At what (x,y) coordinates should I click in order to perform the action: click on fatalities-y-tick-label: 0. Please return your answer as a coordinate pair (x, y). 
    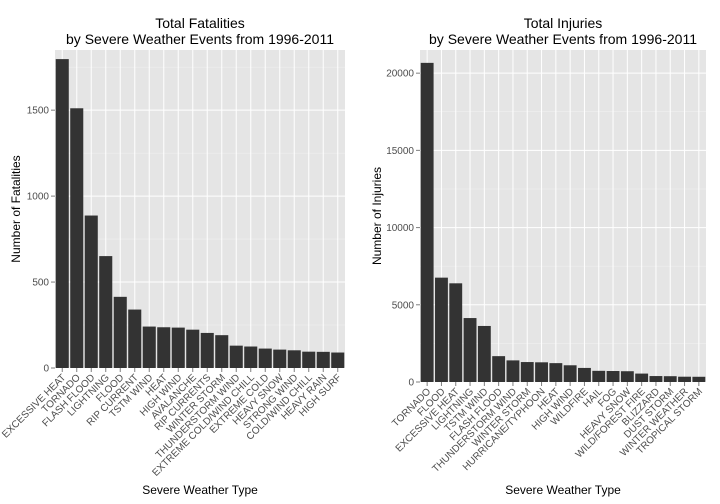
    Looking at the image, I should click on (46, 369).